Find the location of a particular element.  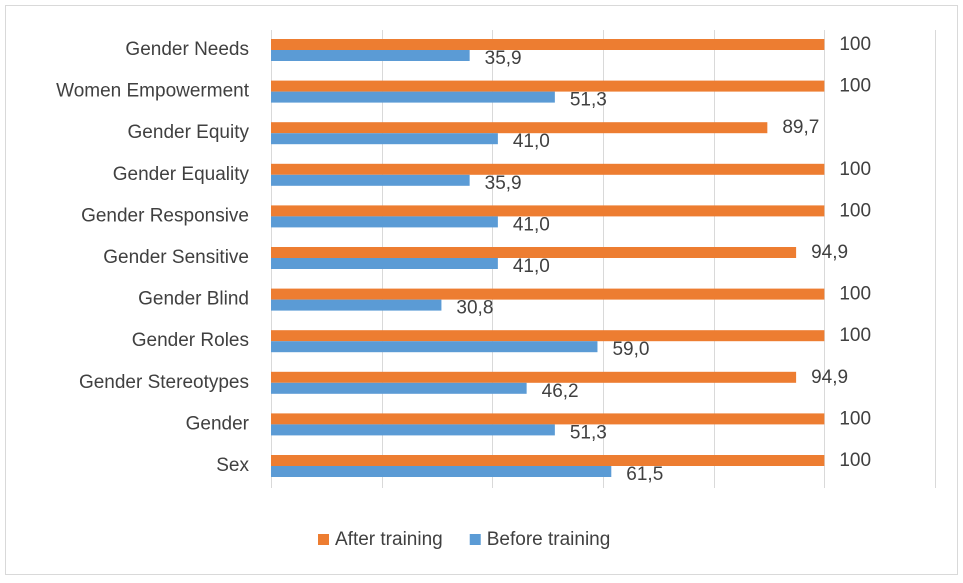

category-label: Gender Roles is located at coordinates (190, 340).